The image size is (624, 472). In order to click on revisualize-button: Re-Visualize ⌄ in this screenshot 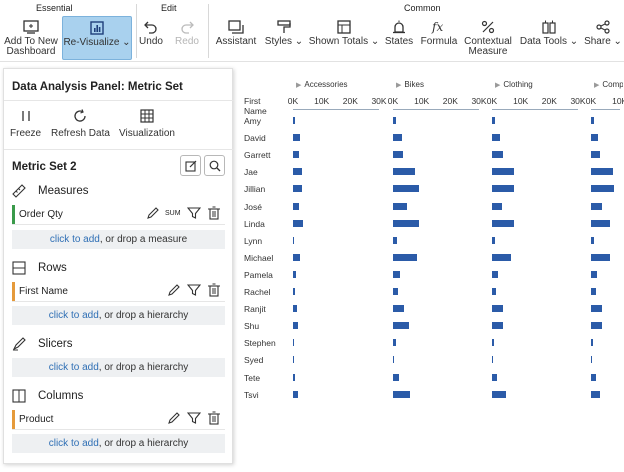, I will do `click(97, 38)`.